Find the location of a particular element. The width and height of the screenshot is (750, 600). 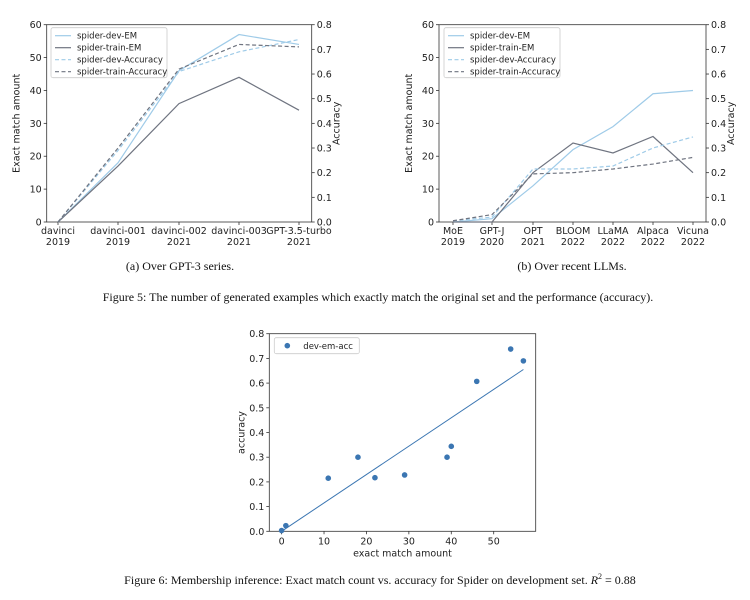

y-axis-label: accuracy is located at coordinates (241, 432).